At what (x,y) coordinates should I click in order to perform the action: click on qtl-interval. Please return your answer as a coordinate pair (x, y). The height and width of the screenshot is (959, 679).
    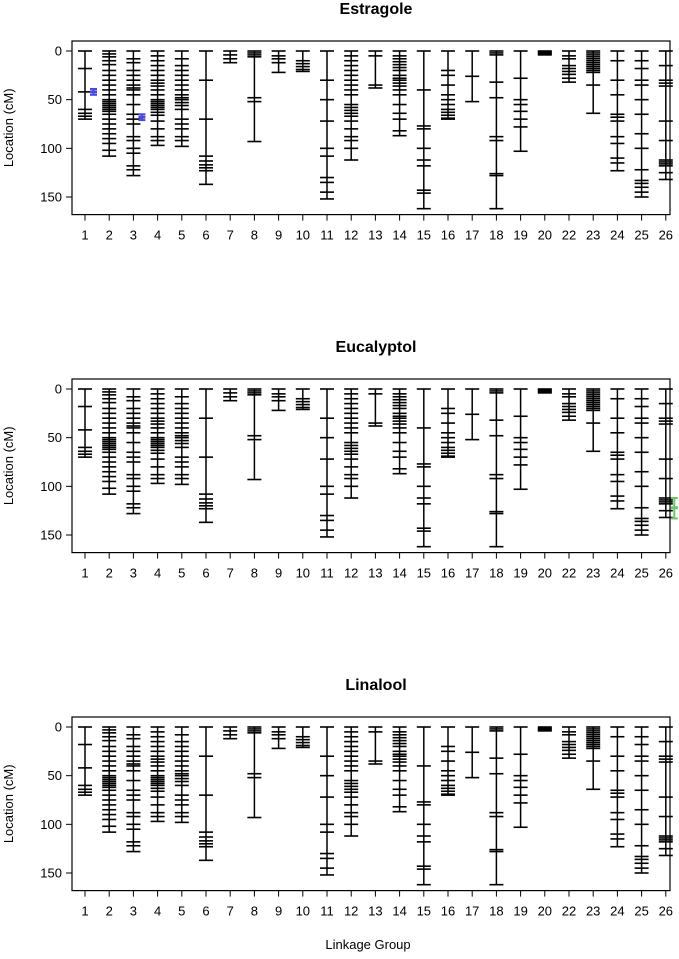
    Looking at the image, I should click on (142, 117).